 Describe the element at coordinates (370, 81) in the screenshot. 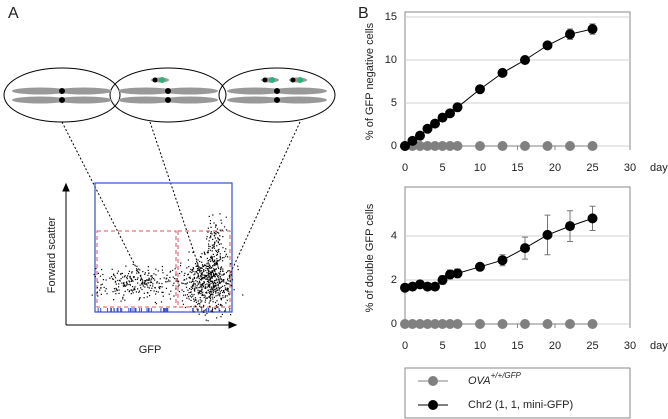

I see `y-axis-label: % of GFP negative cells` at that location.